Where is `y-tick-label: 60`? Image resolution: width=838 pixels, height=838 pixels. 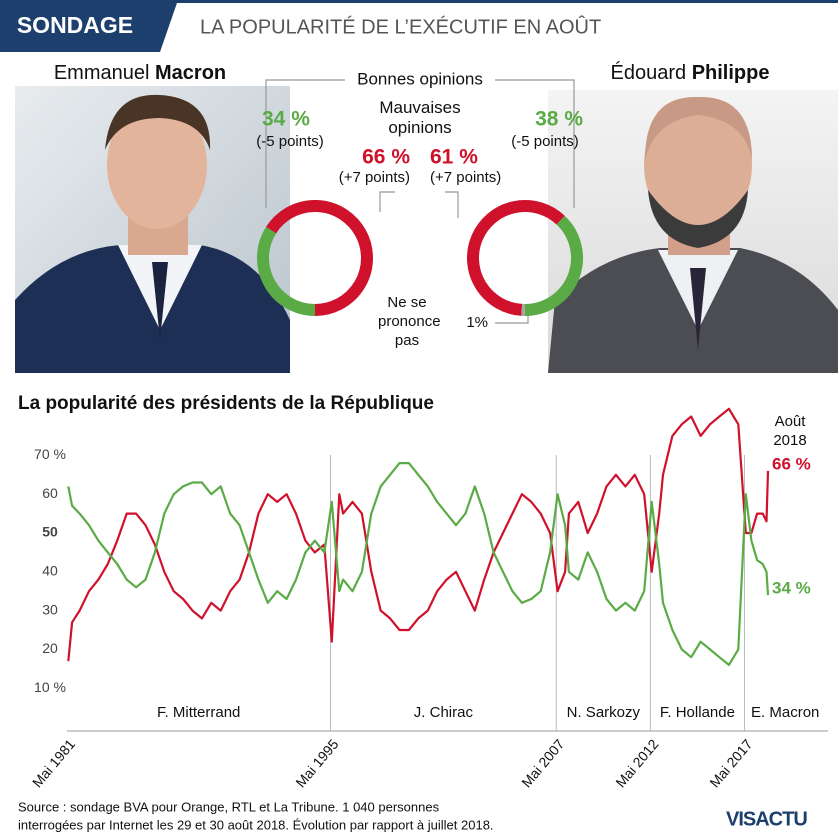
y-tick-label: 60 is located at coordinates (50, 493).